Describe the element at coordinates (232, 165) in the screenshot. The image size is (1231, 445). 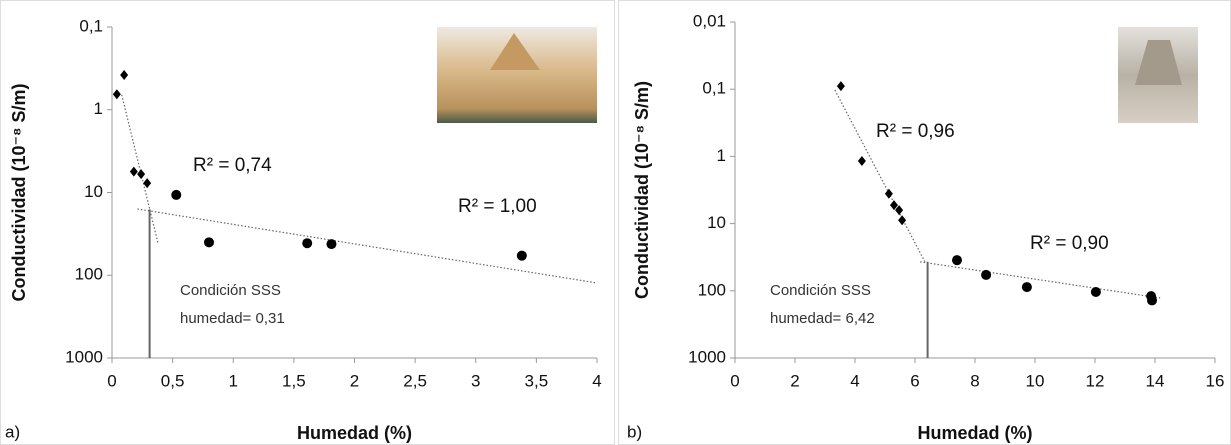
I see `annotation: R² = 0,74` at that location.